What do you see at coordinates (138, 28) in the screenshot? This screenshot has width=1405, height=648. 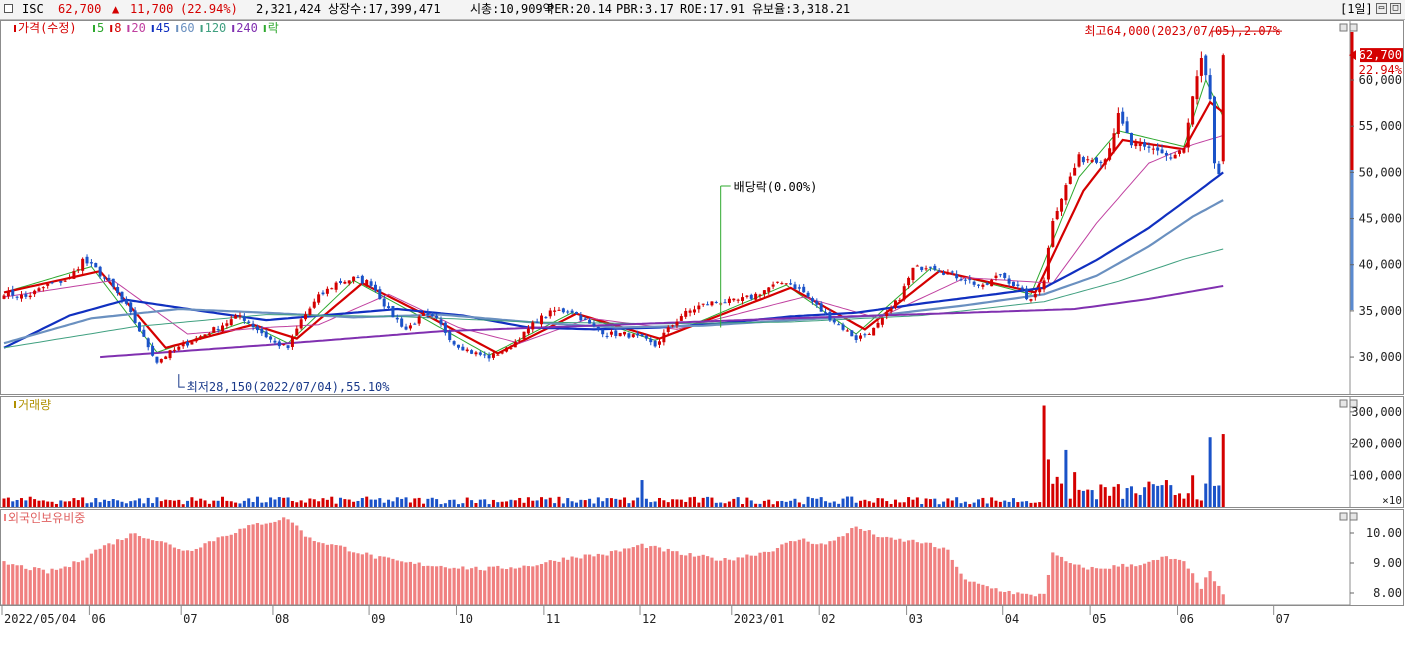 I see `legend-item-3: 20` at bounding box center [138, 28].